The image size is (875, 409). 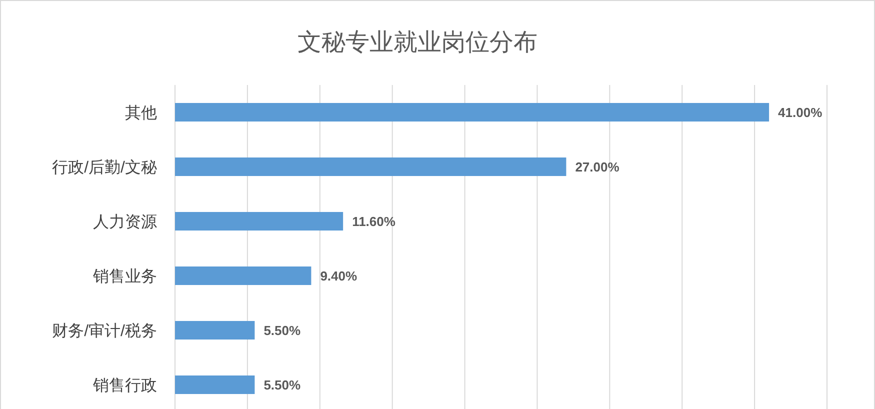 What do you see at coordinates (104, 167) in the screenshot?
I see `y-tick-label: 行政/后勤/文秘` at bounding box center [104, 167].